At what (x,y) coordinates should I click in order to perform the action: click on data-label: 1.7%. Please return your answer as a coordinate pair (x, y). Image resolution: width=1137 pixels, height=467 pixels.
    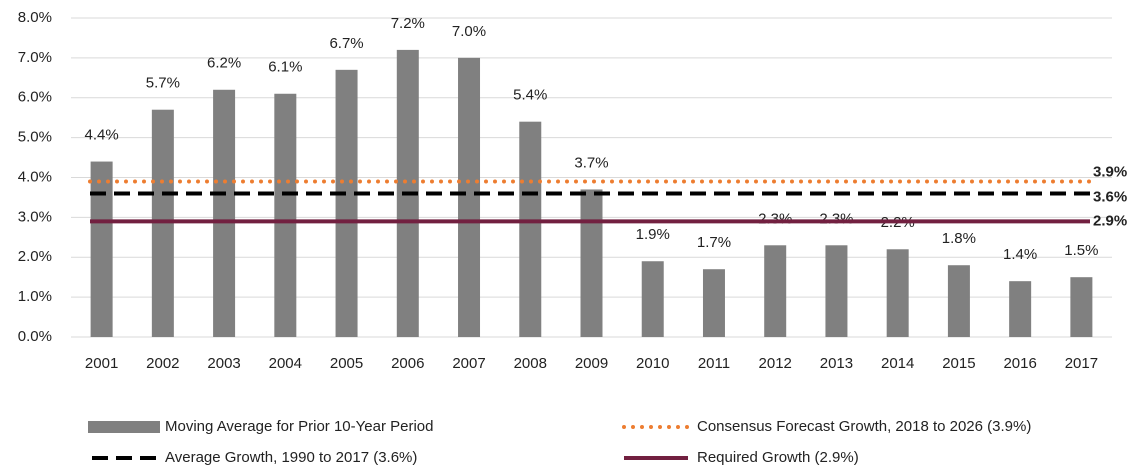
    Looking at the image, I should click on (714, 242).